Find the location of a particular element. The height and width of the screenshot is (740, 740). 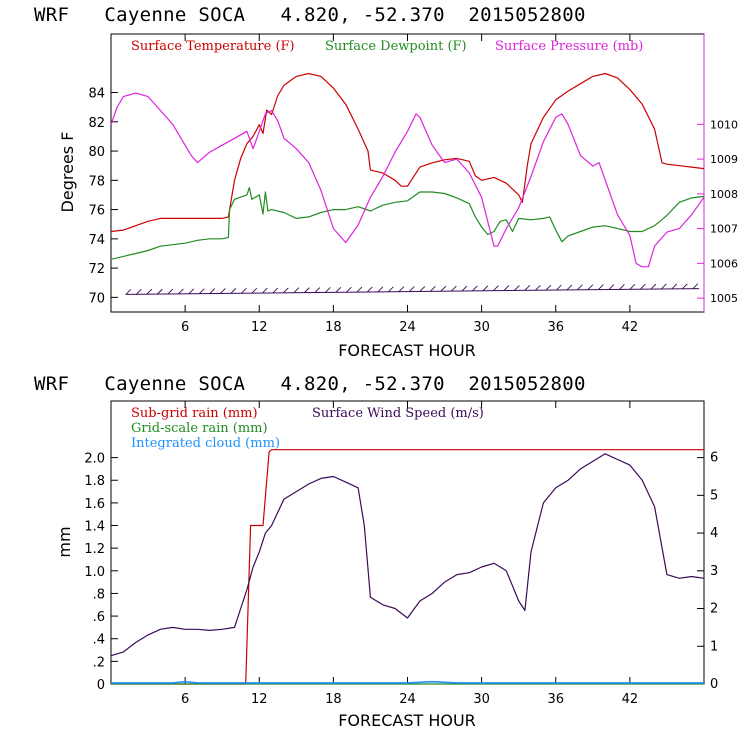

y-tick-label-right: 2 is located at coordinates (714, 609).